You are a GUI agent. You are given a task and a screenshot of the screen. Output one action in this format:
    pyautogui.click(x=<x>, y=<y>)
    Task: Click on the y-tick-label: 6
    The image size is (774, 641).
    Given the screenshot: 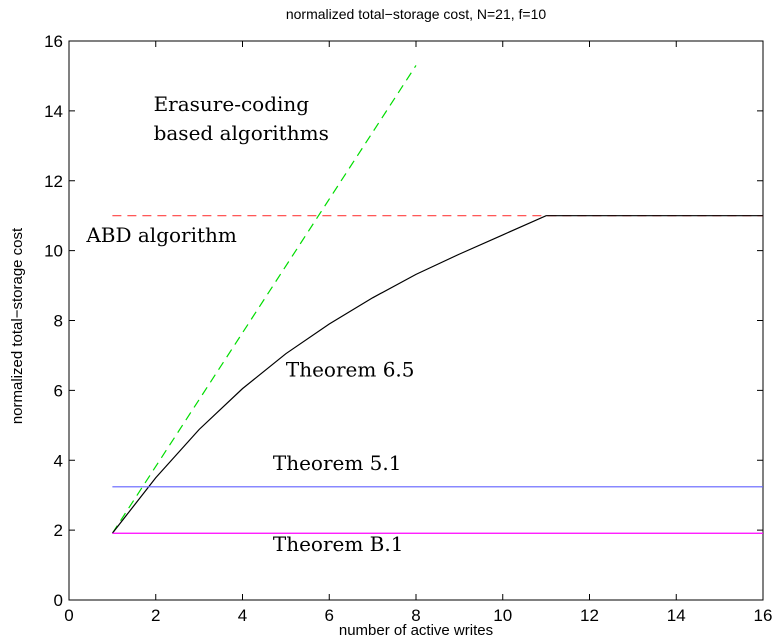 What is the action you would take?
    pyautogui.click(x=58, y=390)
    